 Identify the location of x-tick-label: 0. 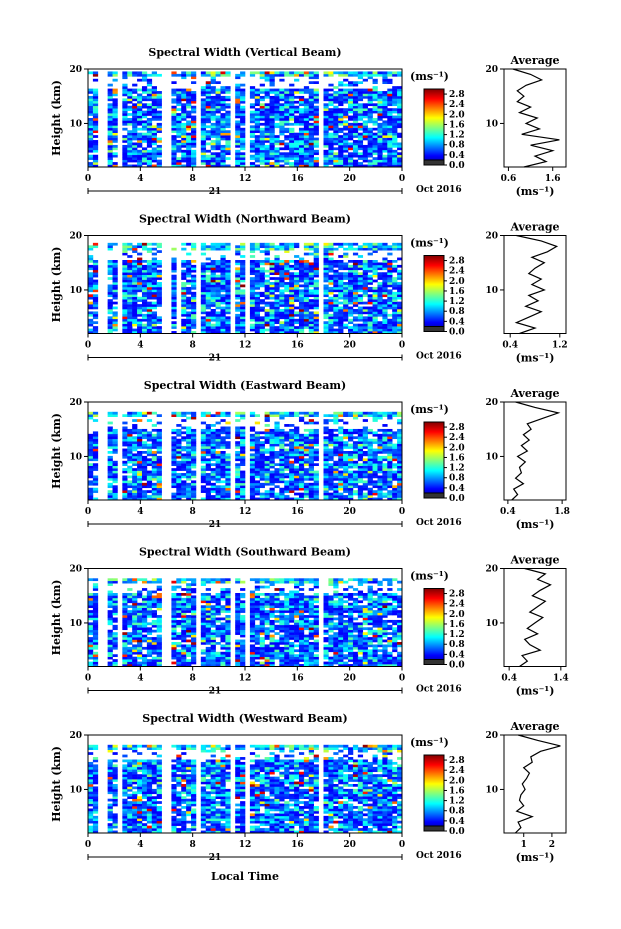
(402, 346).